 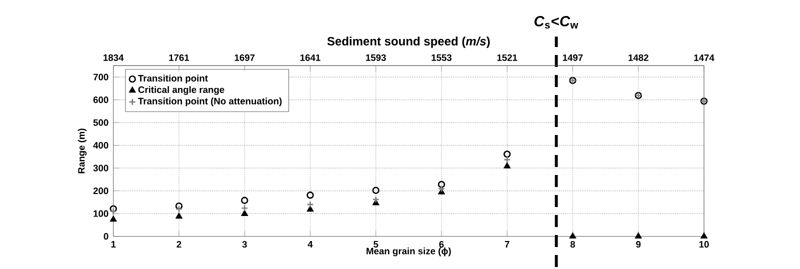 What do you see at coordinates (179, 58) in the screenshot?
I see `text: 1761` at bounding box center [179, 58].